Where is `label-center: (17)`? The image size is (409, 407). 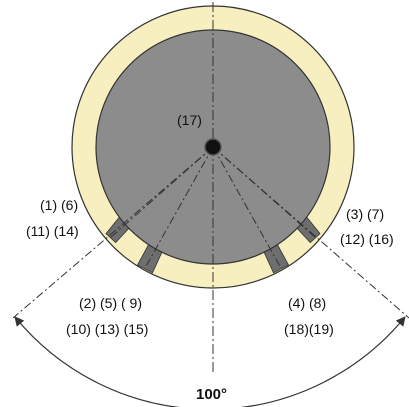
label-center: (17) is located at coordinates (189, 120).